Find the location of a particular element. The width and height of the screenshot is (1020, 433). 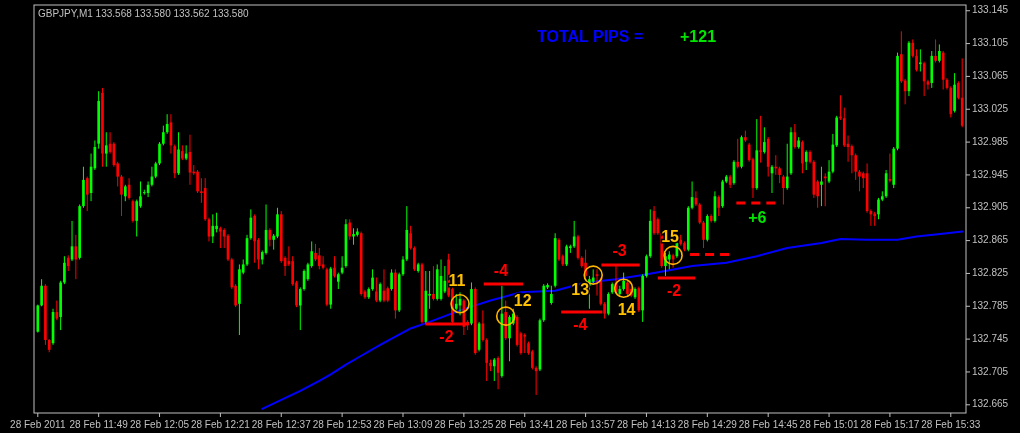

x-tick-label: 28 Feb 15:17 is located at coordinates (890, 424).